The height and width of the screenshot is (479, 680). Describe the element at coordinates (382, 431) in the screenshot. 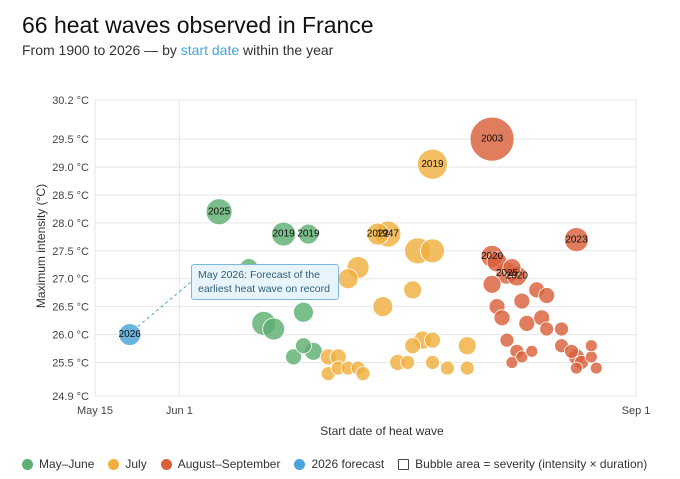

I see `x-axis-label: Start date of heat wave` at that location.